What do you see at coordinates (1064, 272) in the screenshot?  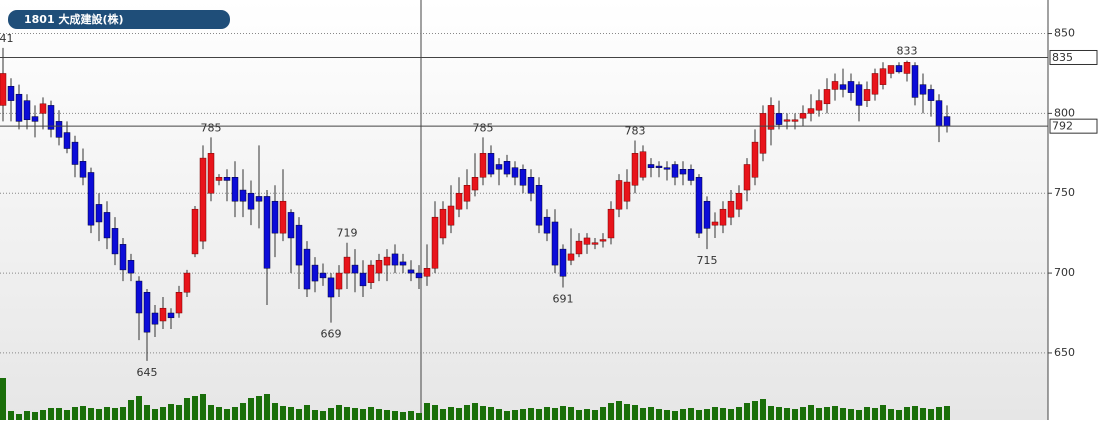 I see `y-tick-label: 700` at bounding box center [1064, 272].